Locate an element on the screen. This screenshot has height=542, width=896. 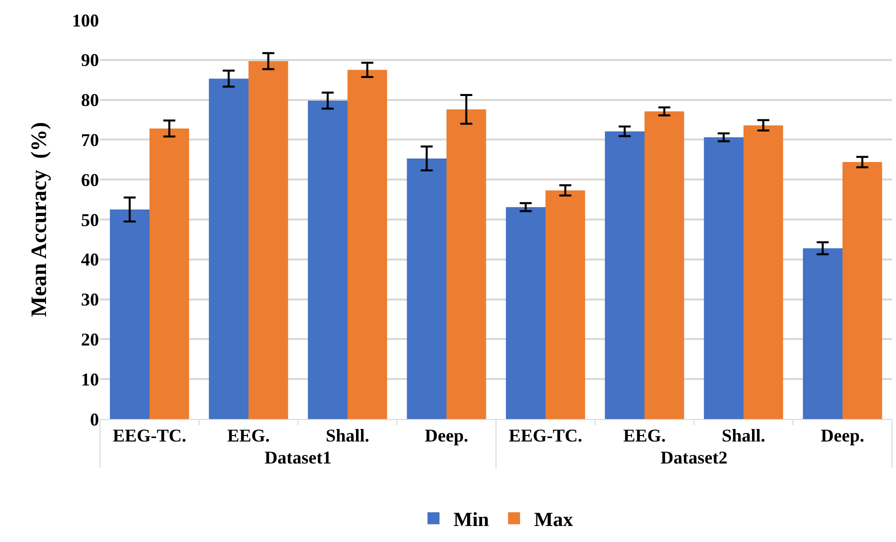
y-tick-label: 80 is located at coordinates (90, 100).